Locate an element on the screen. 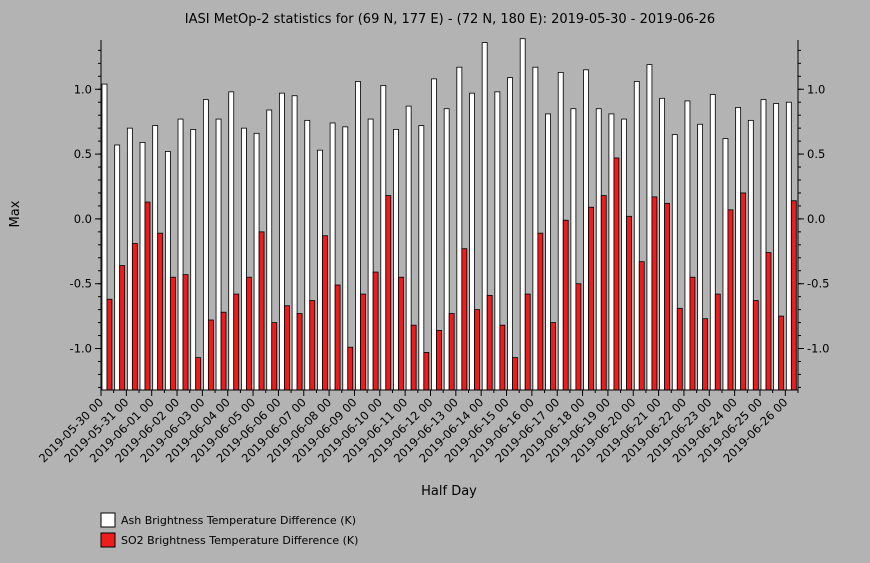 This screenshot has width=870, height=563. y-tick-label-right: 0.0 is located at coordinates (816, 219).